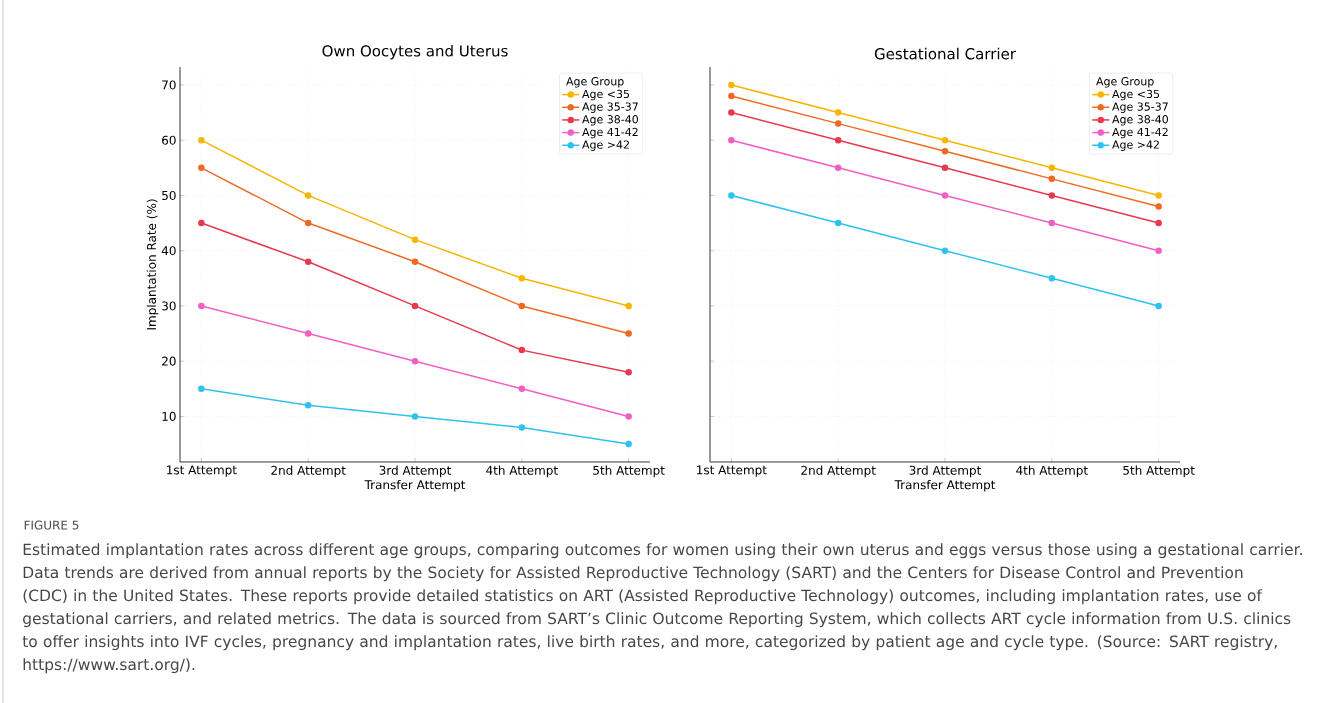 The height and width of the screenshot is (703, 1320). What do you see at coordinates (169, 195) in the screenshot?
I see `y-tick-label: 50` at bounding box center [169, 195].